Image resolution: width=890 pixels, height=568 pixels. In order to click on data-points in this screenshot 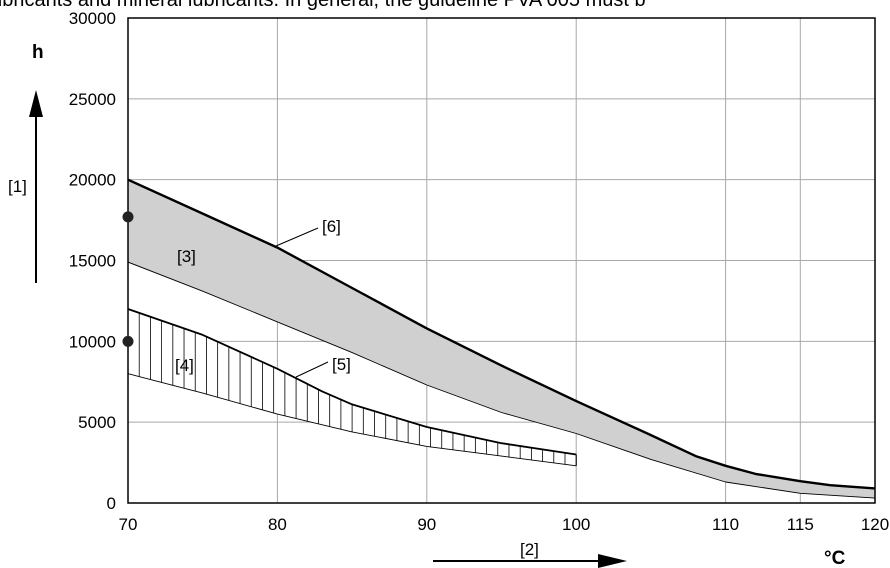, I will do `click(128, 279)`.